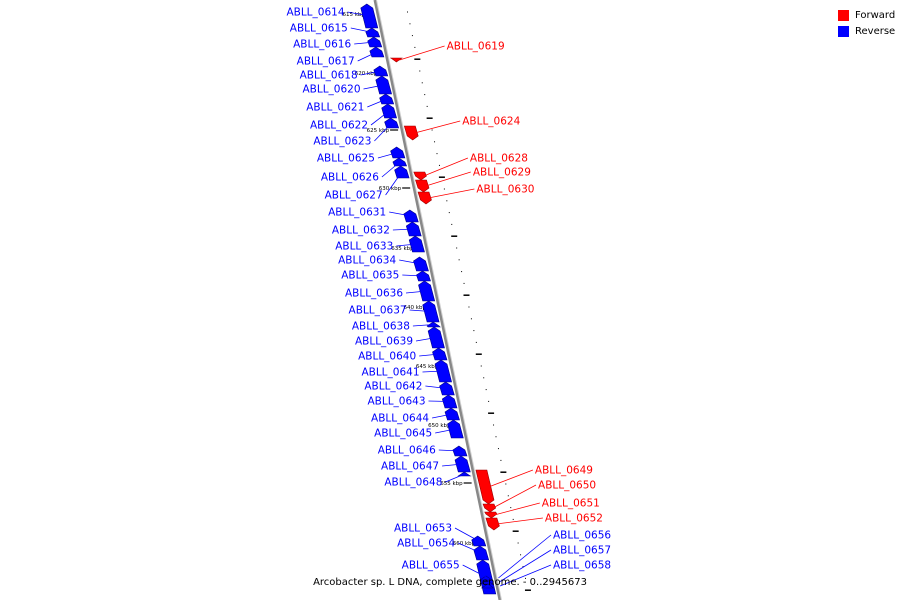 This screenshot has height=600, width=900. I want to click on gene-label-abll_0650: ABLL_0650, so click(567, 486).